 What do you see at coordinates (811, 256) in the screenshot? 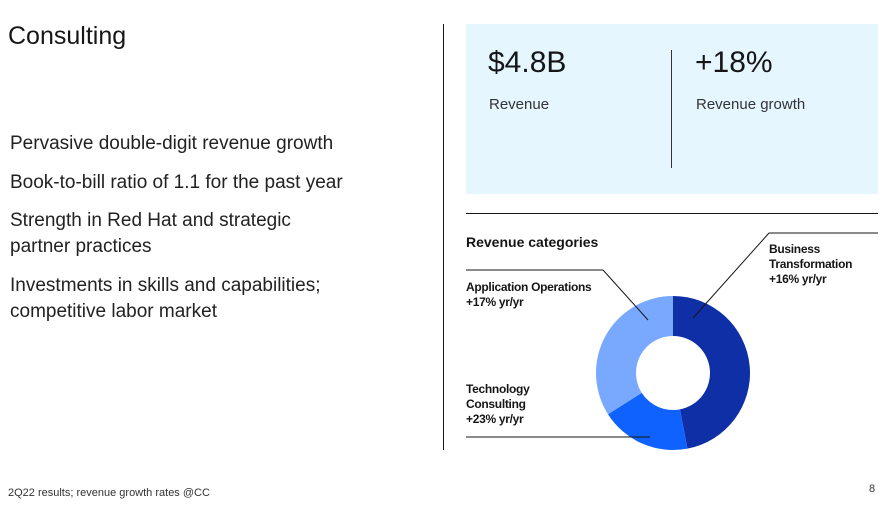
I see `label-name: Business Transformation` at bounding box center [811, 256].